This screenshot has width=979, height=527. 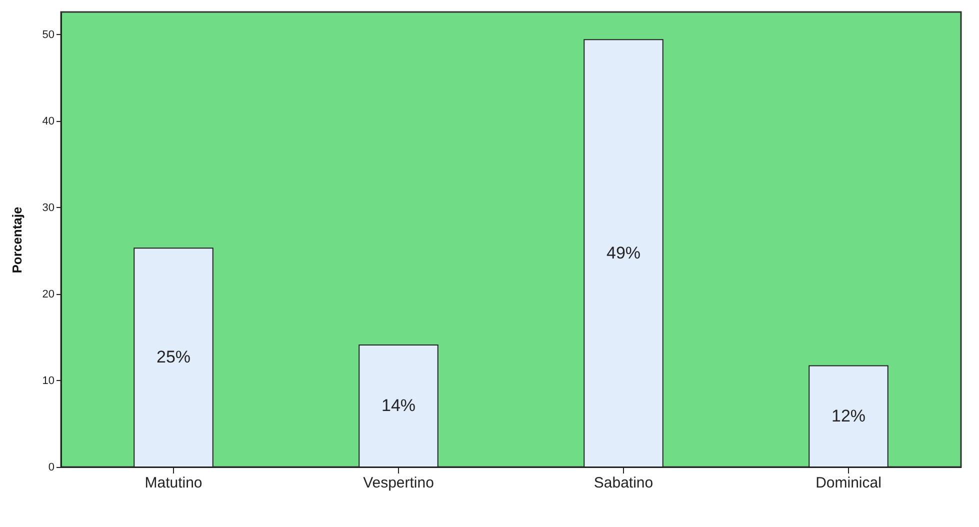 I want to click on y-tick-label: 20, so click(x=48, y=294).